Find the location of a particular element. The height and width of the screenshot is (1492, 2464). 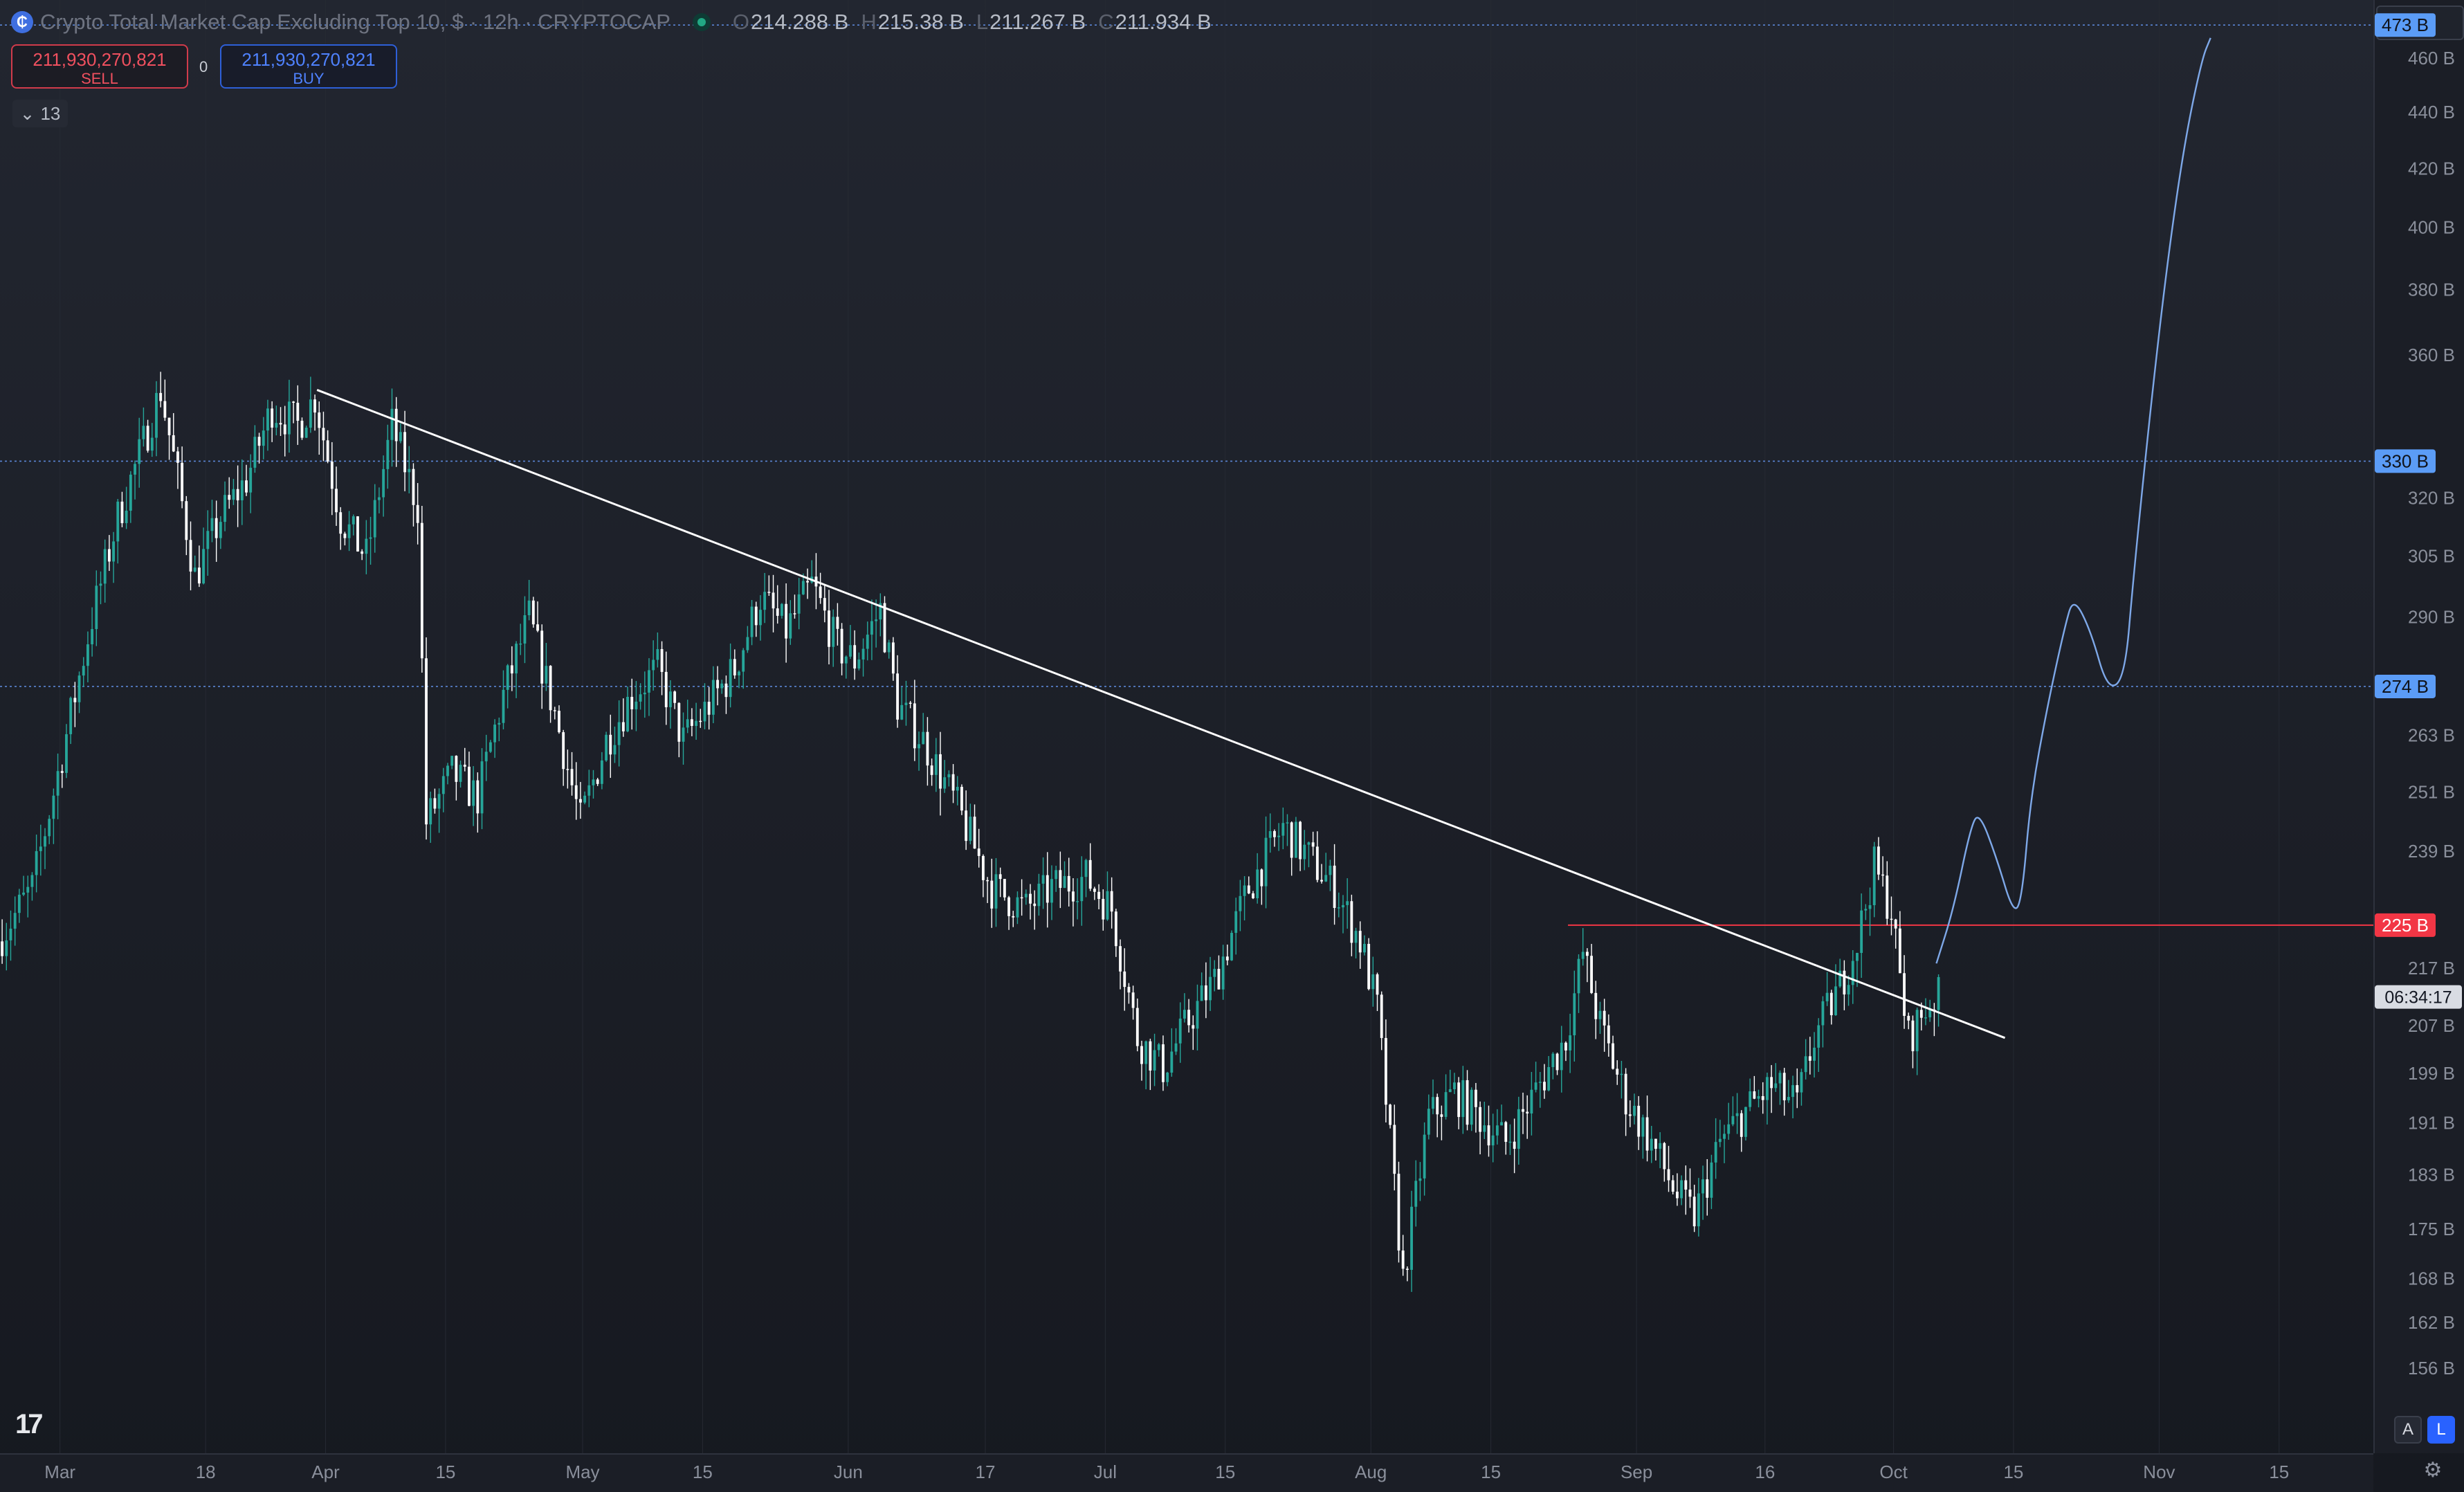

settings-gear-icon: ⚙ is located at coordinates (2433, 1470).